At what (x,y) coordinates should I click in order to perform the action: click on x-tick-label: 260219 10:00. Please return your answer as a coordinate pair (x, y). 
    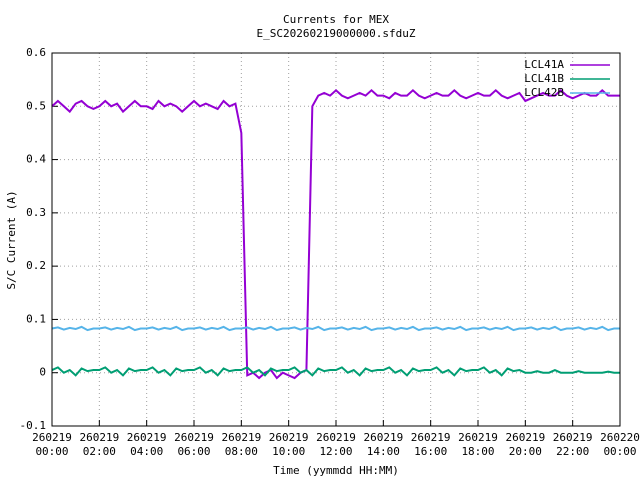
    Looking at the image, I should click on (289, 444).